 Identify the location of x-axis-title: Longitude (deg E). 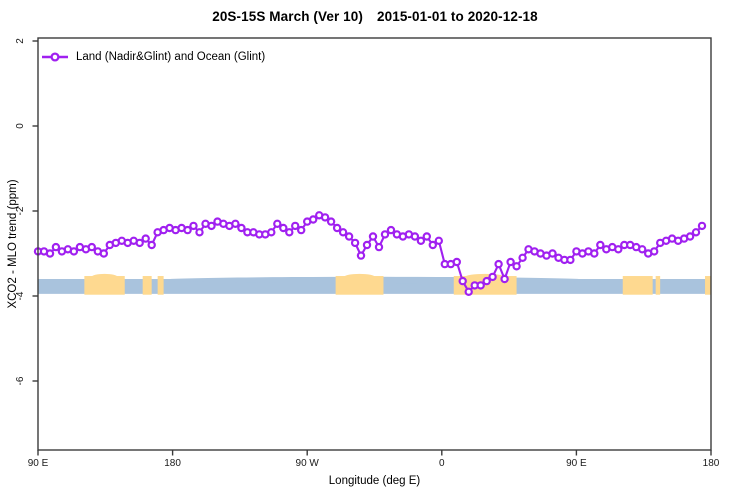
(374, 481).